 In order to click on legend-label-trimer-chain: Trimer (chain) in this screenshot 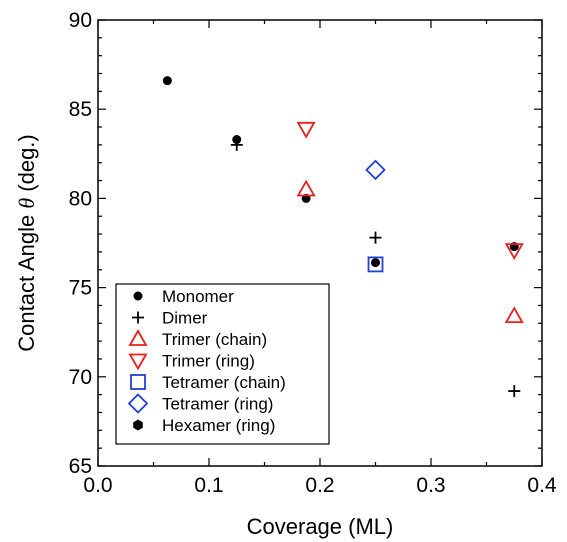, I will do `click(214, 339)`.